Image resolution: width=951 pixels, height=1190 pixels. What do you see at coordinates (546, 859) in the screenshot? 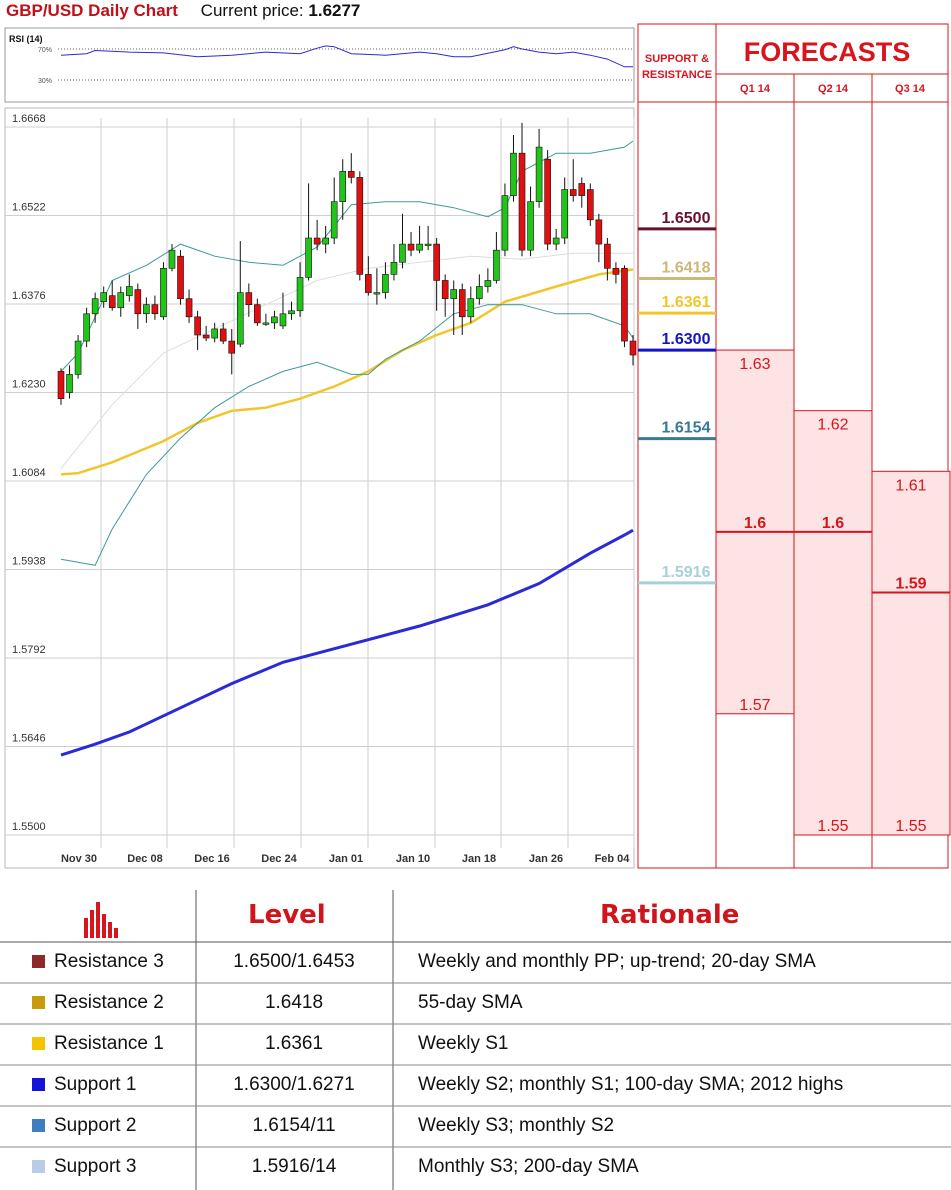
I see `x-tick-label: Jan 26` at bounding box center [546, 859].